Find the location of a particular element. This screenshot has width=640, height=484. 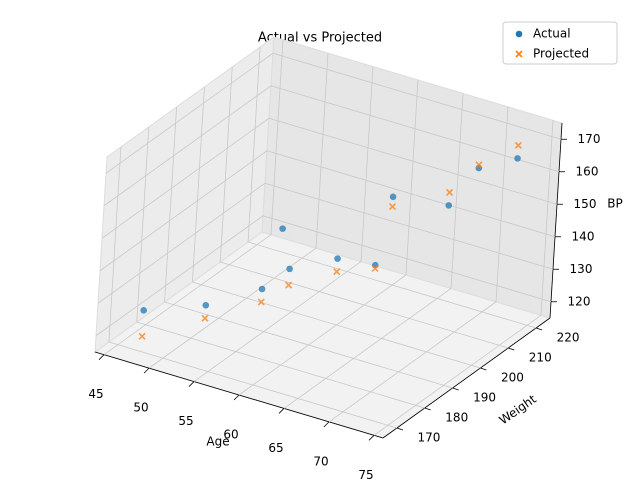

x-tick-label: 75 is located at coordinates (365, 474).